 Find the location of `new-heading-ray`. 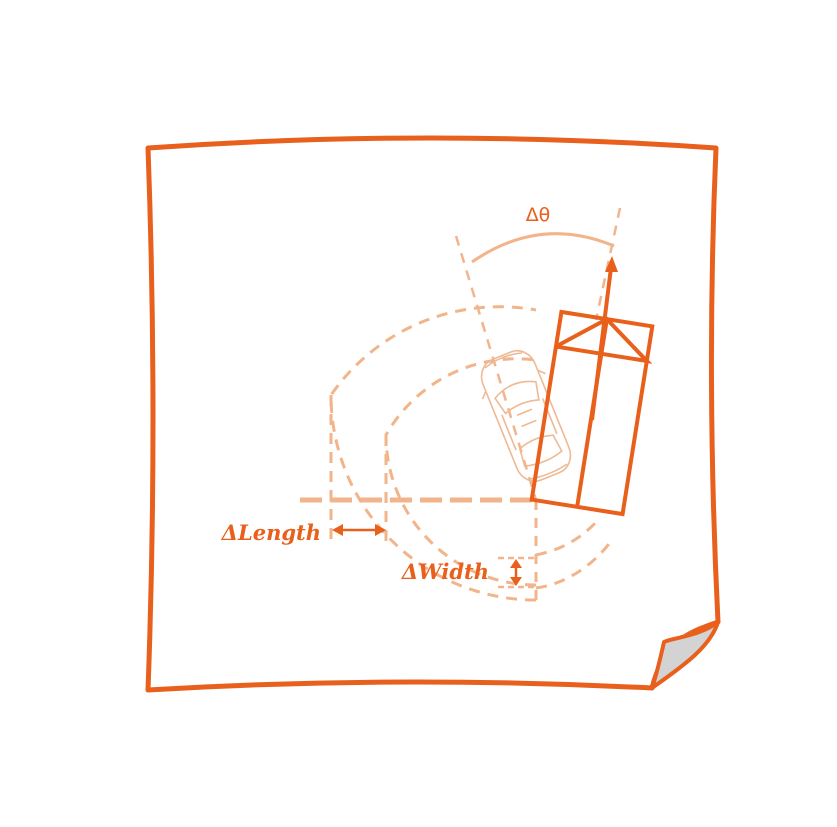

new-heading-ray is located at coordinates (608, 264).